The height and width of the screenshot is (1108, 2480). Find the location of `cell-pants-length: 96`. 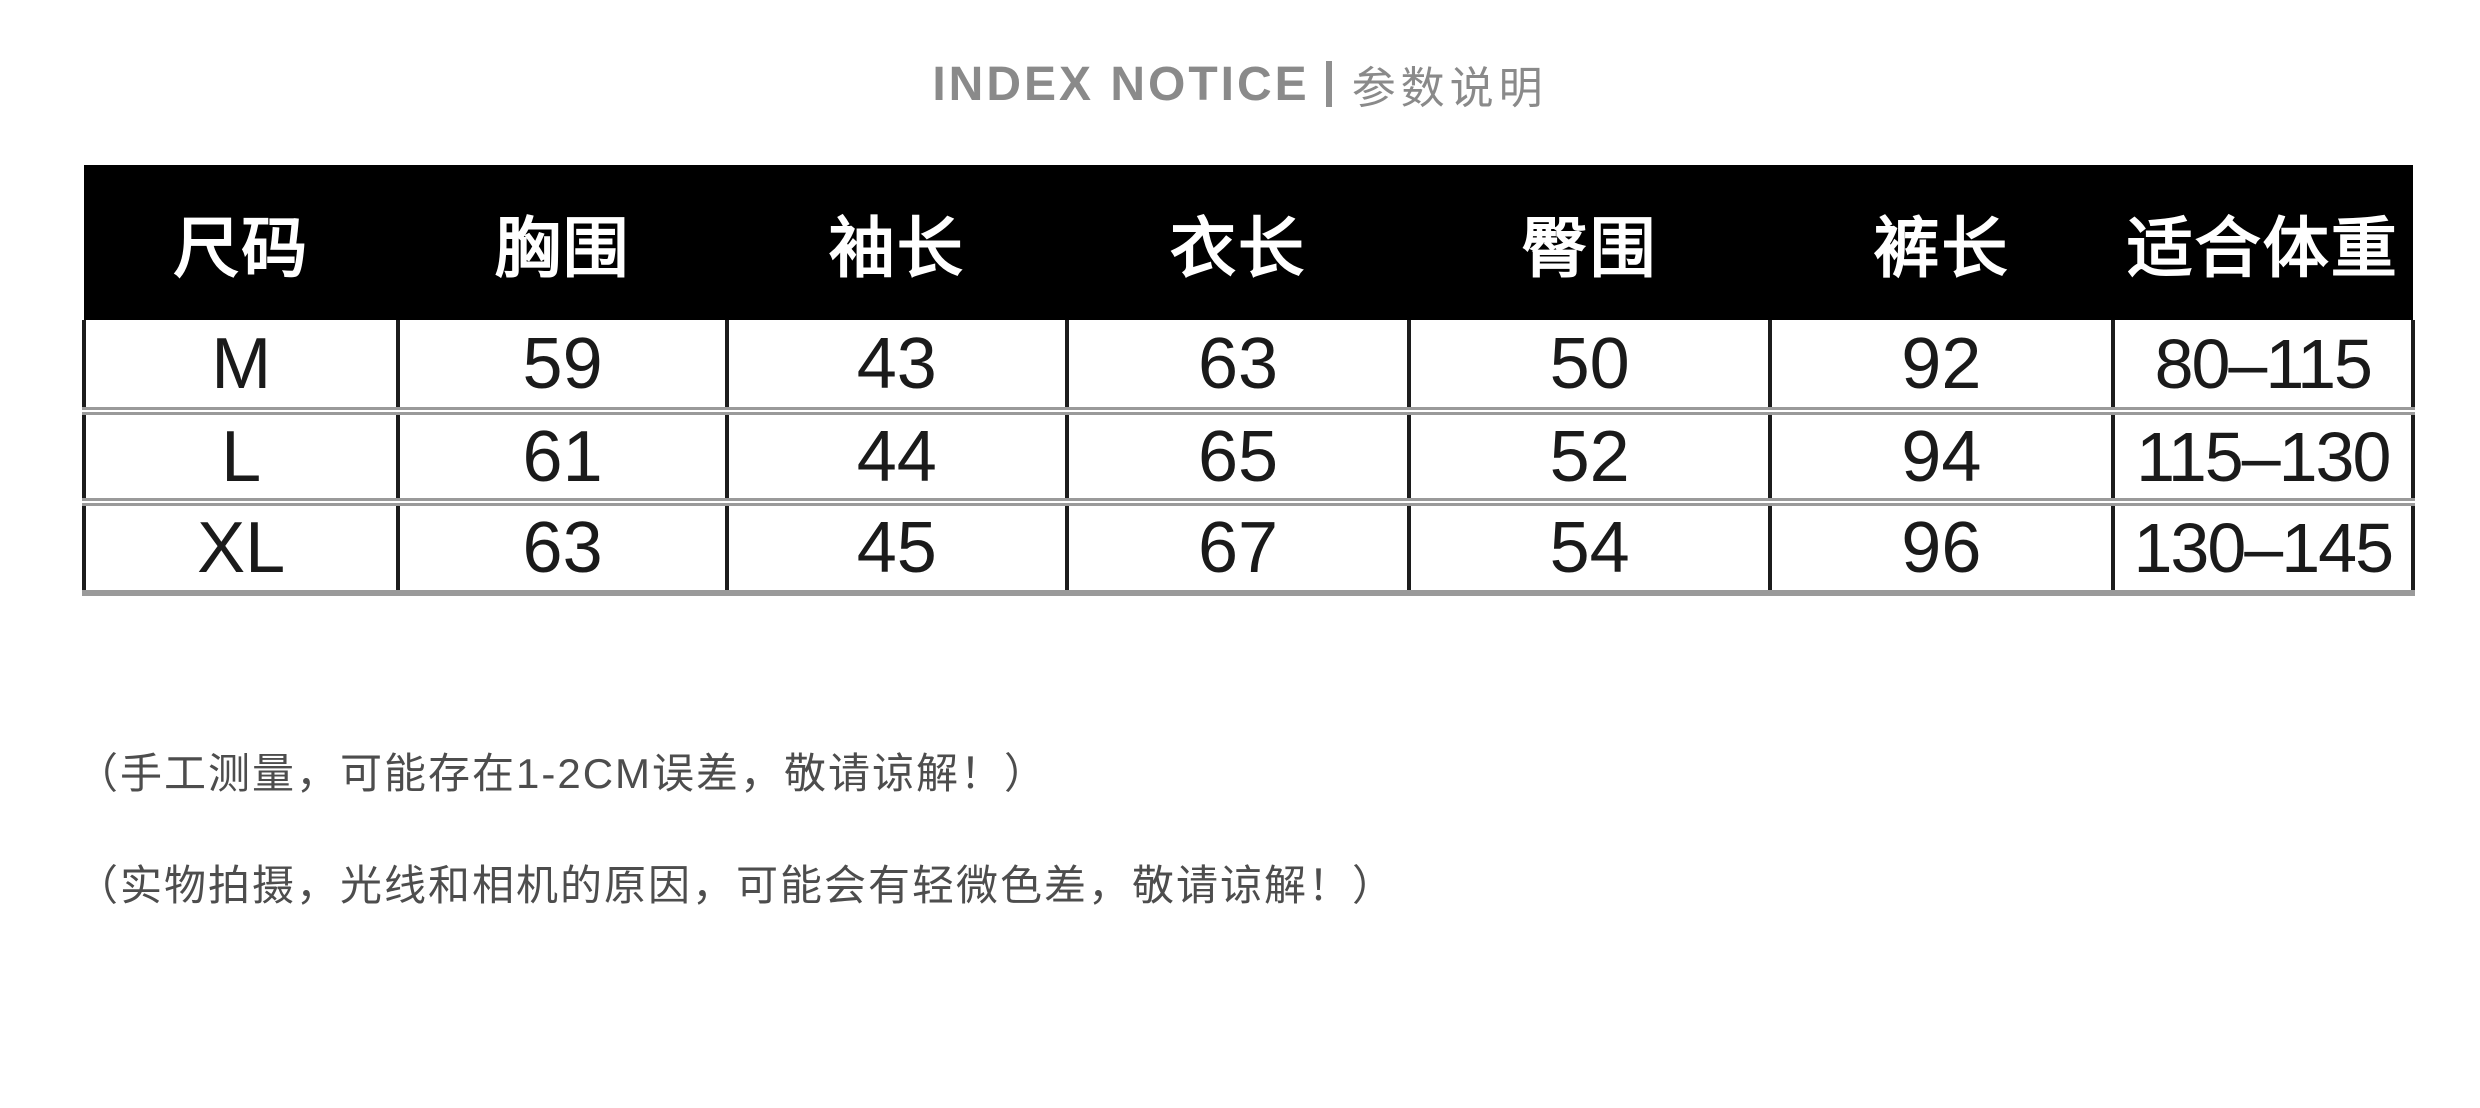

cell-pants-length: 96 is located at coordinates (1941, 547).